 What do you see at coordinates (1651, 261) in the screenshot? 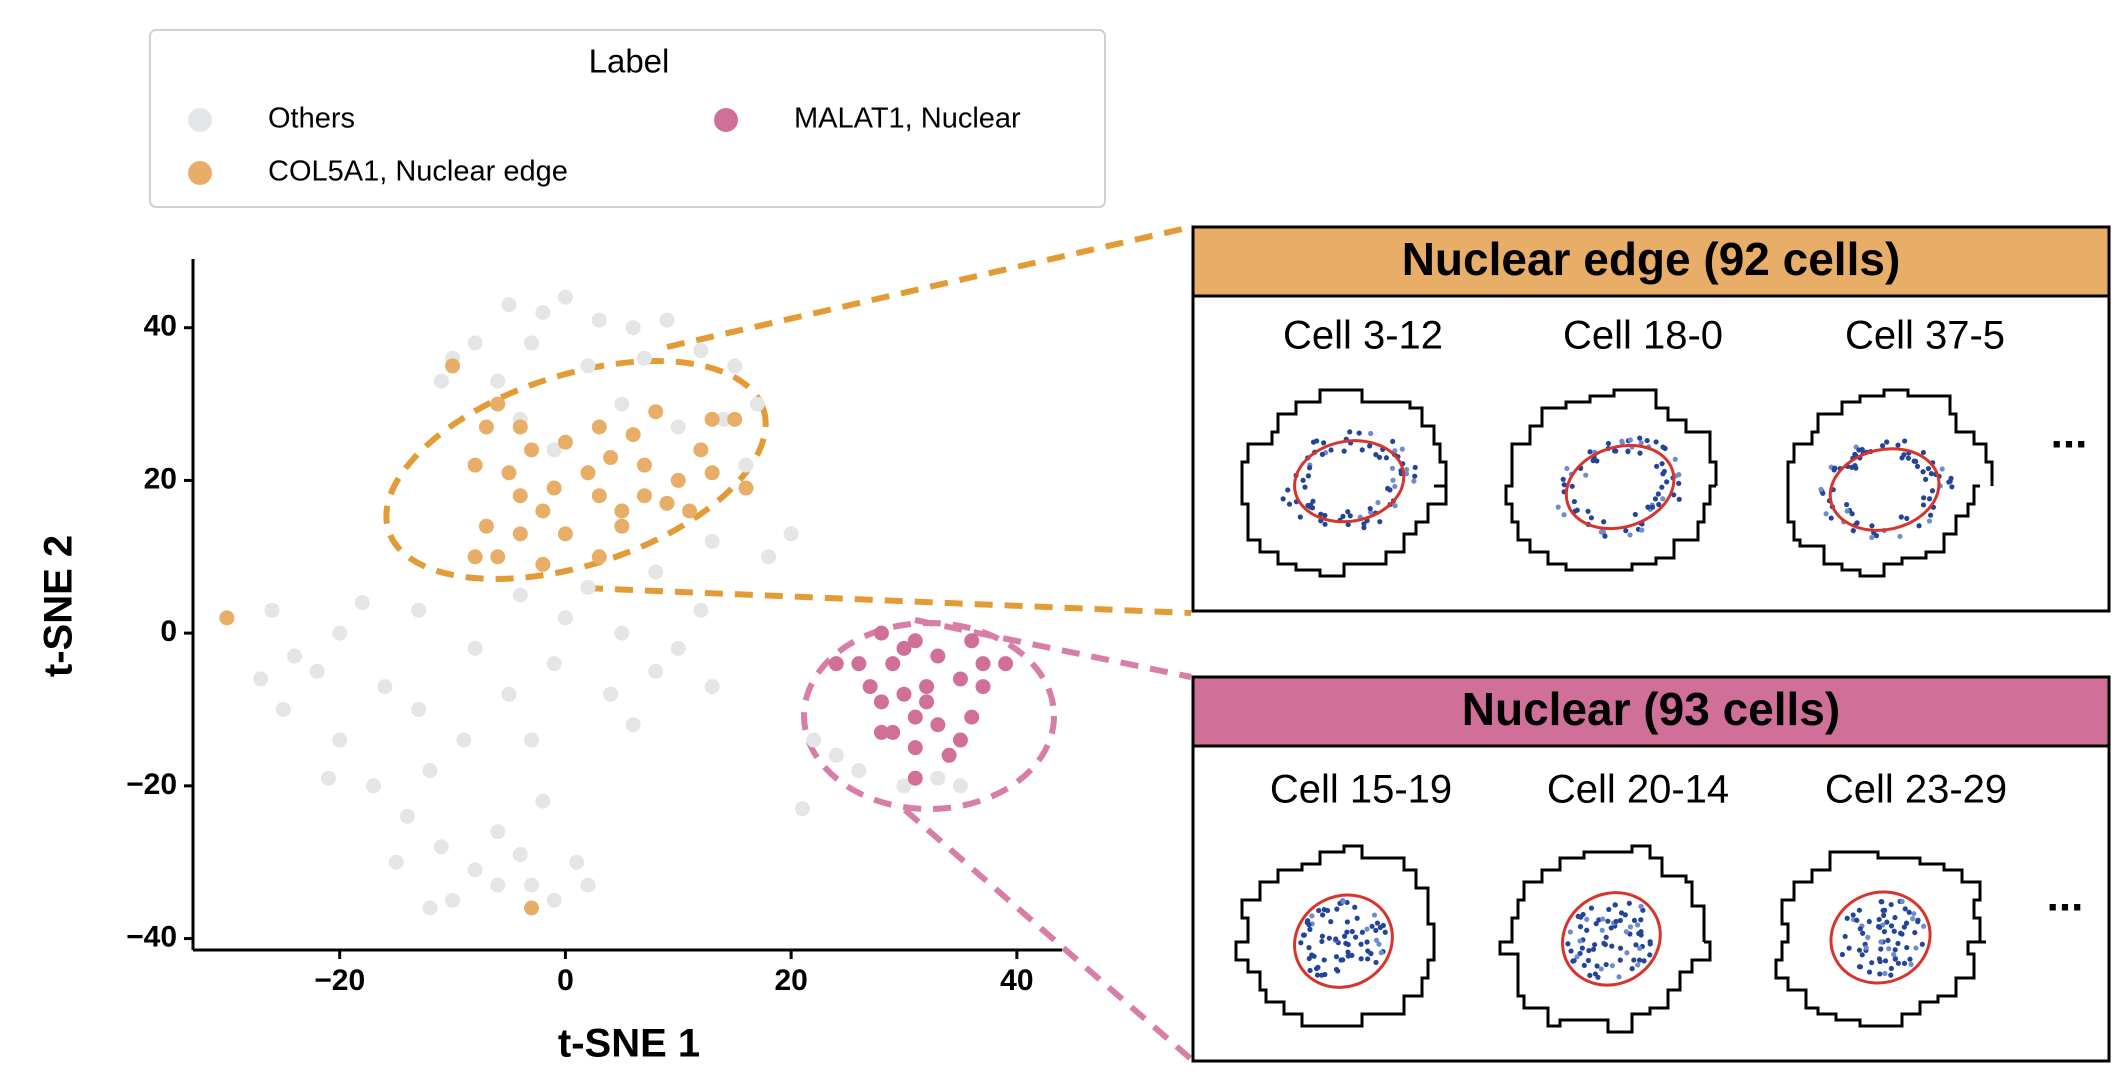
I see `panel-header` at bounding box center [1651, 261].